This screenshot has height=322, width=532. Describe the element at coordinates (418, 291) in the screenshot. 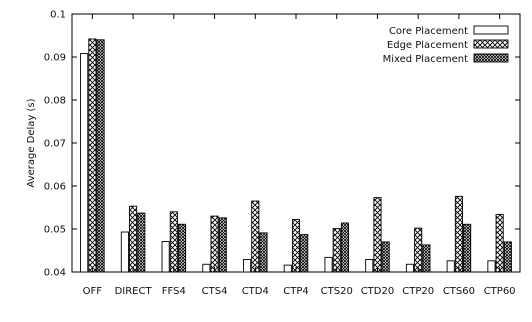

I see `x-tick-label-ctp20: CTP20` at that location.